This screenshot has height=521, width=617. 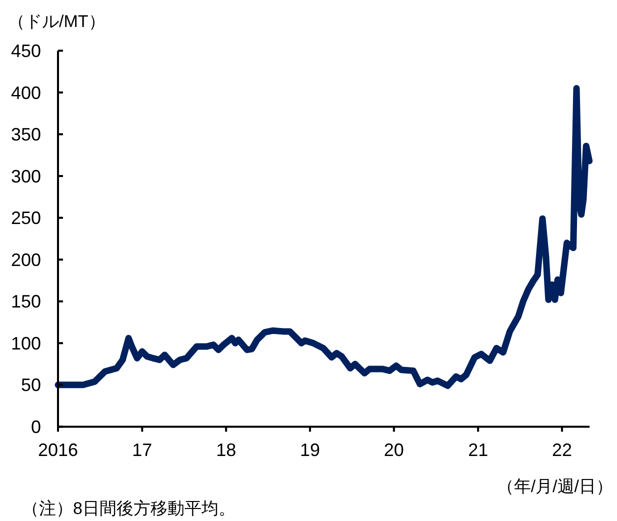 What do you see at coordinates (394, 450) in the screenshot?
I see `x-tick-label: 20` at bounding box center [394, 450].